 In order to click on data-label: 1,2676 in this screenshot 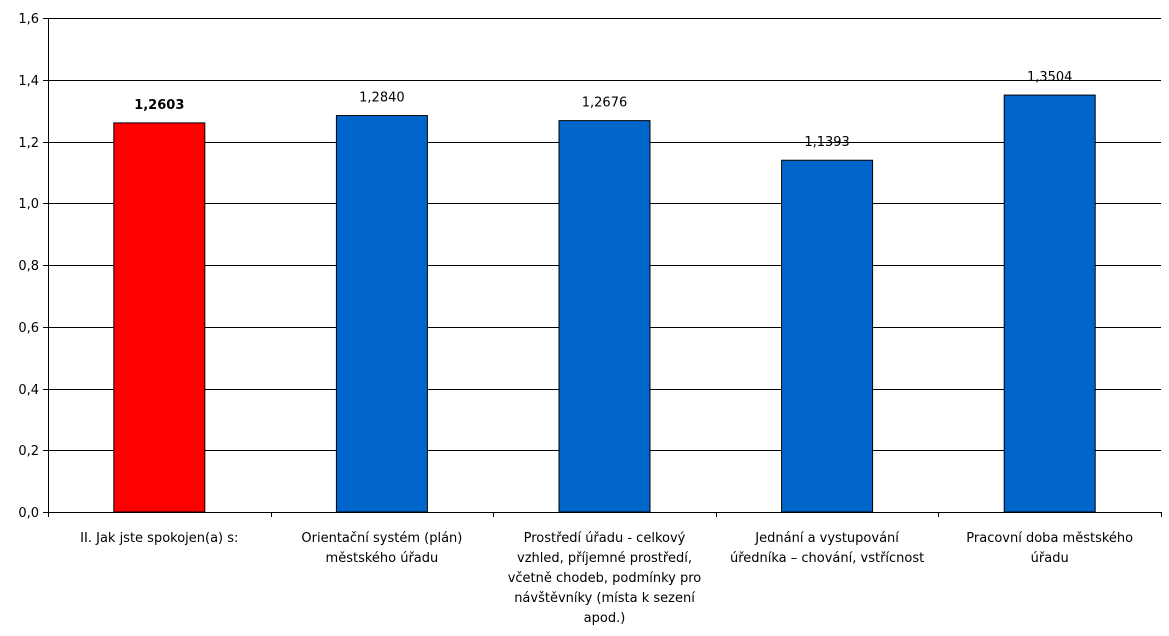, I will do `click(605, 103)`.